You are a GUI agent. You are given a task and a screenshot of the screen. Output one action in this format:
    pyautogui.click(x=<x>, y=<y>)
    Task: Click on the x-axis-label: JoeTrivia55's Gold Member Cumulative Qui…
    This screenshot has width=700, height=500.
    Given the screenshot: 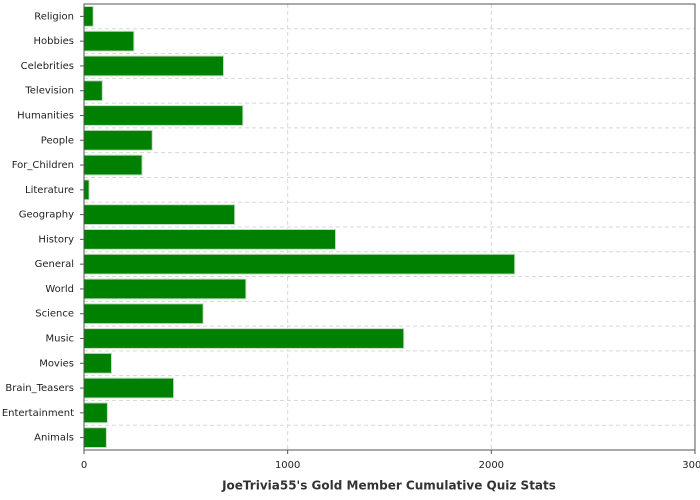 What is the action you would take?
    pyautogui.click(x=388, y=486)
    